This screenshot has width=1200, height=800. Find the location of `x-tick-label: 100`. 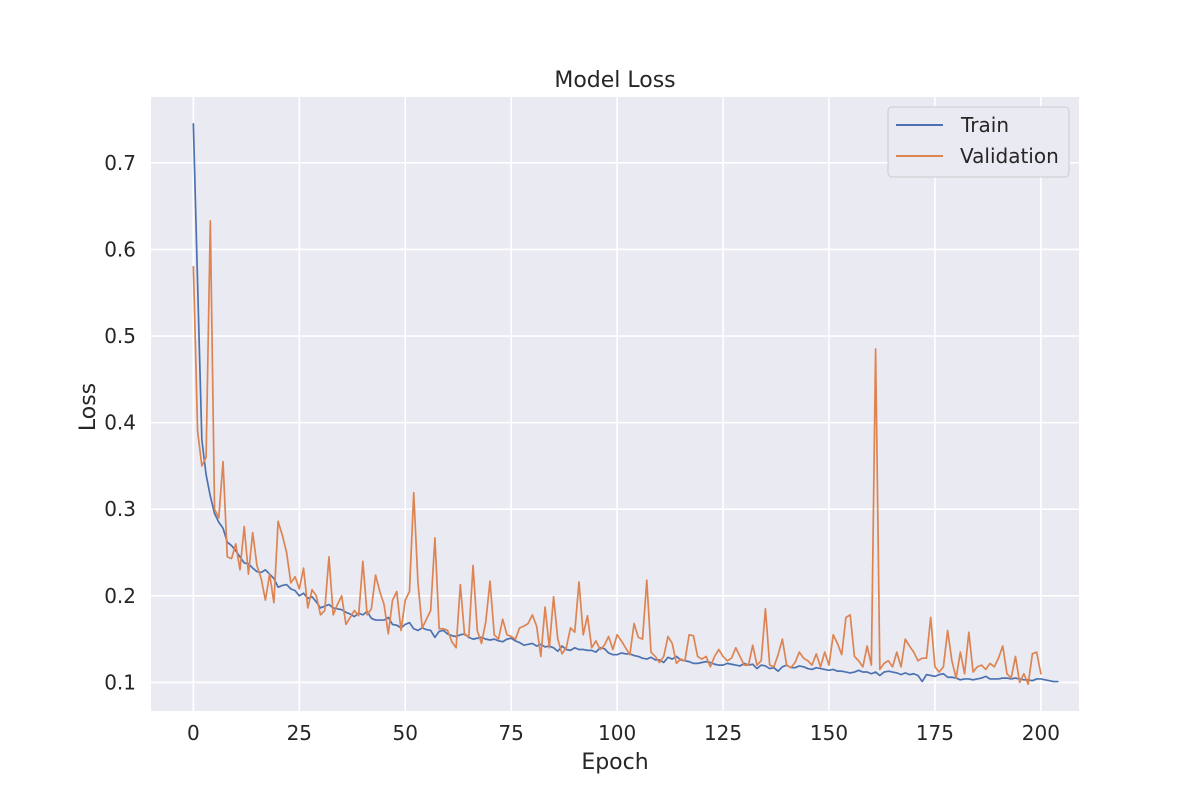

x-tick-label: 100 is located at coordinates (617, 733).